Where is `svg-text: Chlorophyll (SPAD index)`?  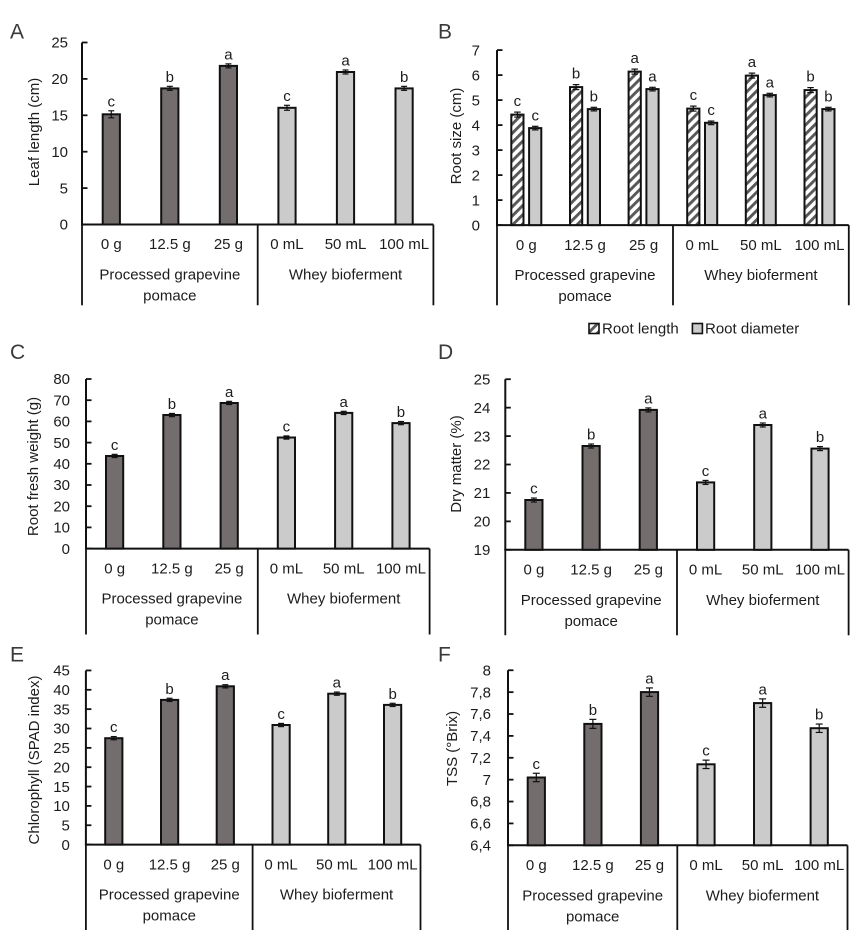
svg-text: Chlorophyll (SPAD index) is located at coordinates (34, 760).